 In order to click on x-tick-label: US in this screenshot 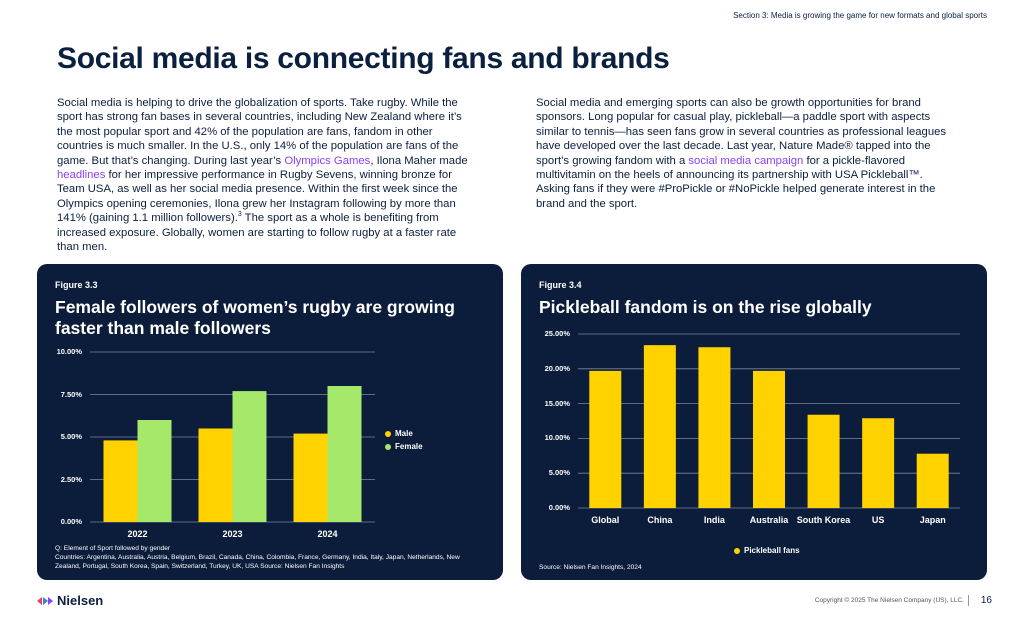, I will do `click(878, 520)`.